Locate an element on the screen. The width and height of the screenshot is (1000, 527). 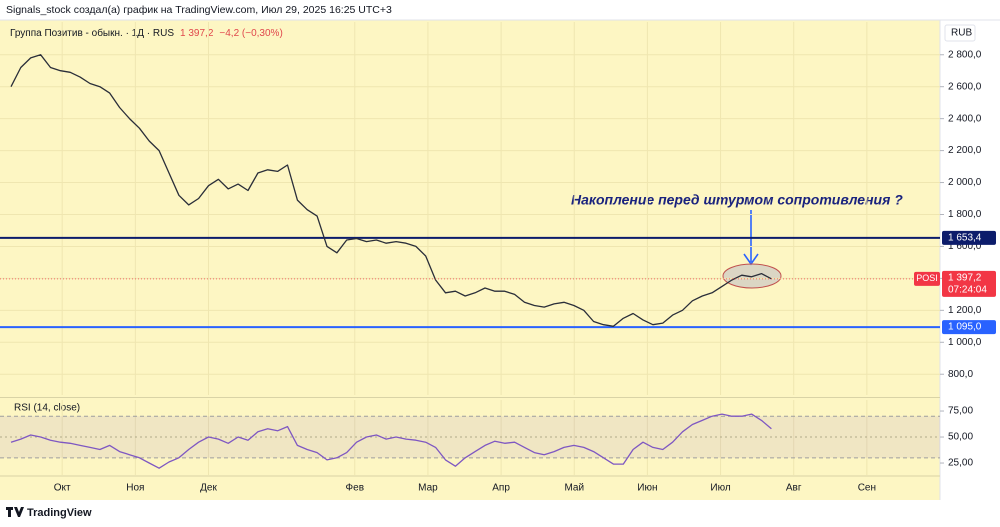
currency: RUB is located at coordinates (961, 33).